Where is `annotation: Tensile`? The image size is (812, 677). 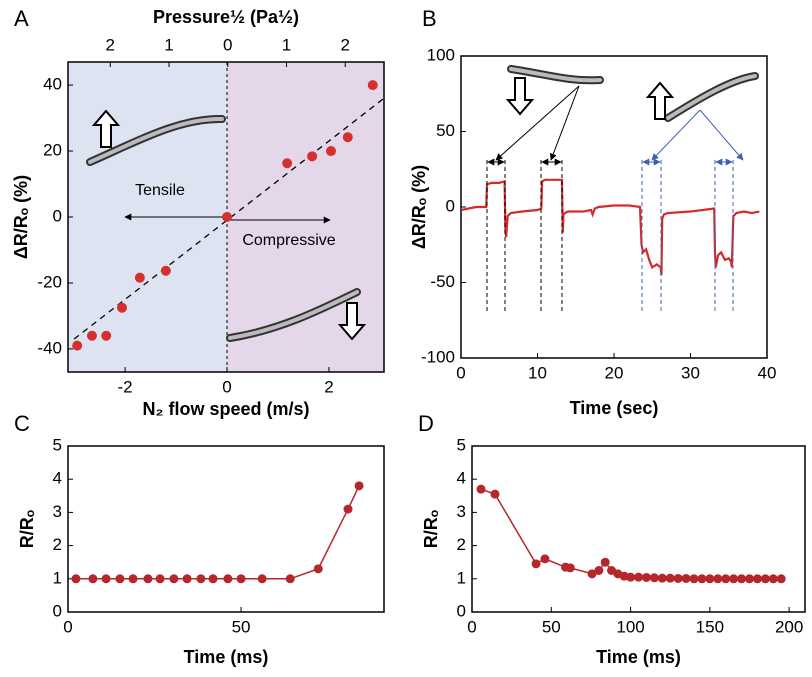 annotation: Tensile is located at coordinates (160, 190).